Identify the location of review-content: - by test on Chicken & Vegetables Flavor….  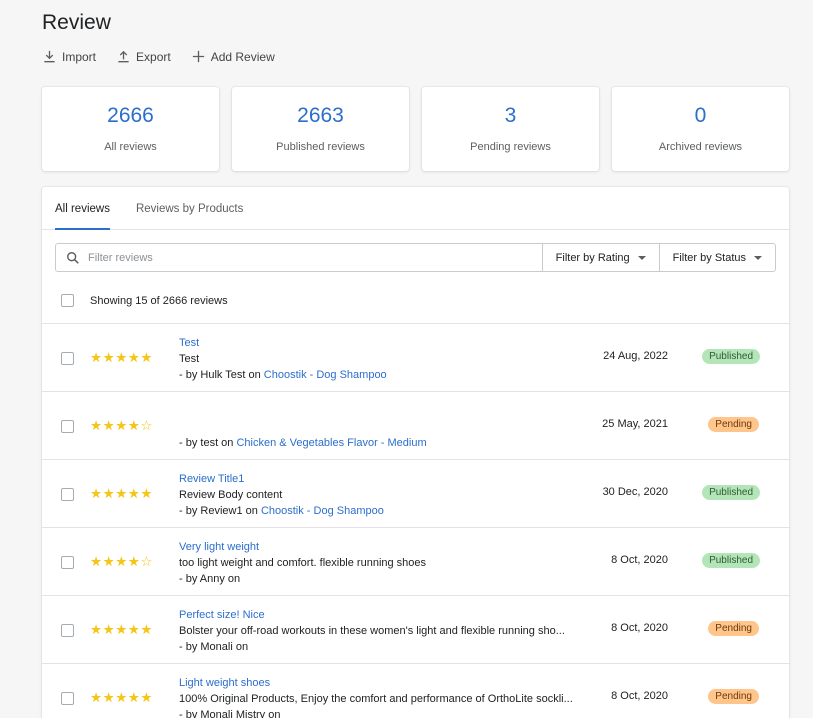
(379, 427).